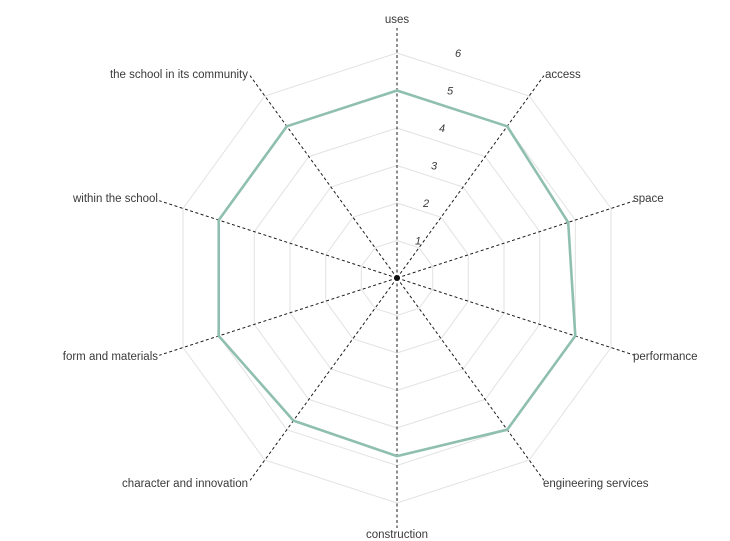  Describe the element at coordinates (438, 148) in the screenshot. I see `tick-labels: 1 2 3 4 5 6` at that location.